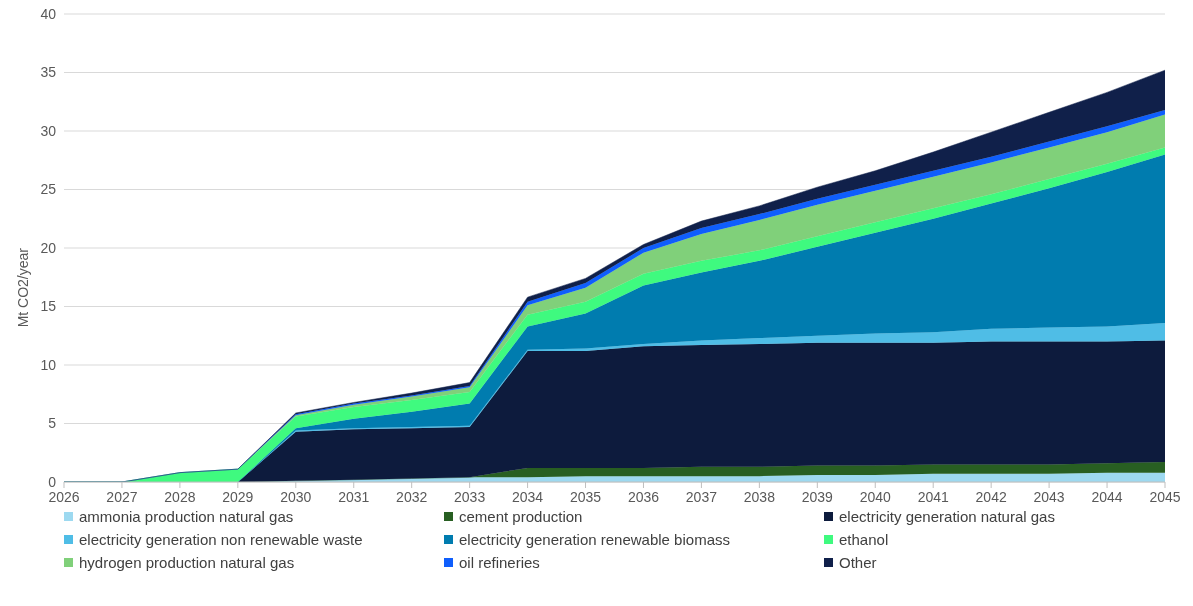  What do you see at coordinates (48, 189) in the screenshot?
I see `y-tick-label: 25` at bounding box center [48, 189].